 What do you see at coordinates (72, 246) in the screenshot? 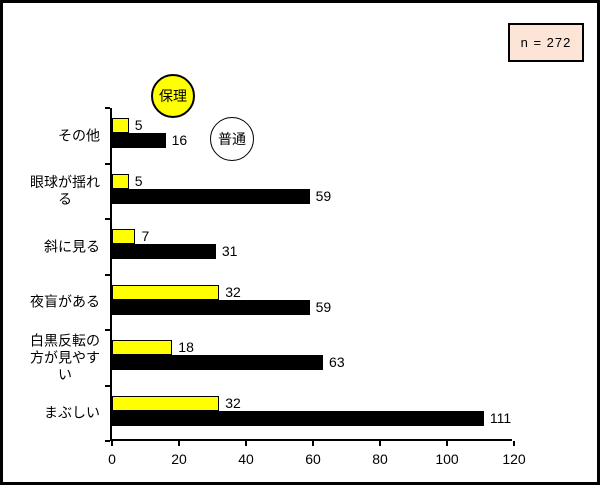
I see `category-label-2: 斜に見る` at bounding box center [72, 246].